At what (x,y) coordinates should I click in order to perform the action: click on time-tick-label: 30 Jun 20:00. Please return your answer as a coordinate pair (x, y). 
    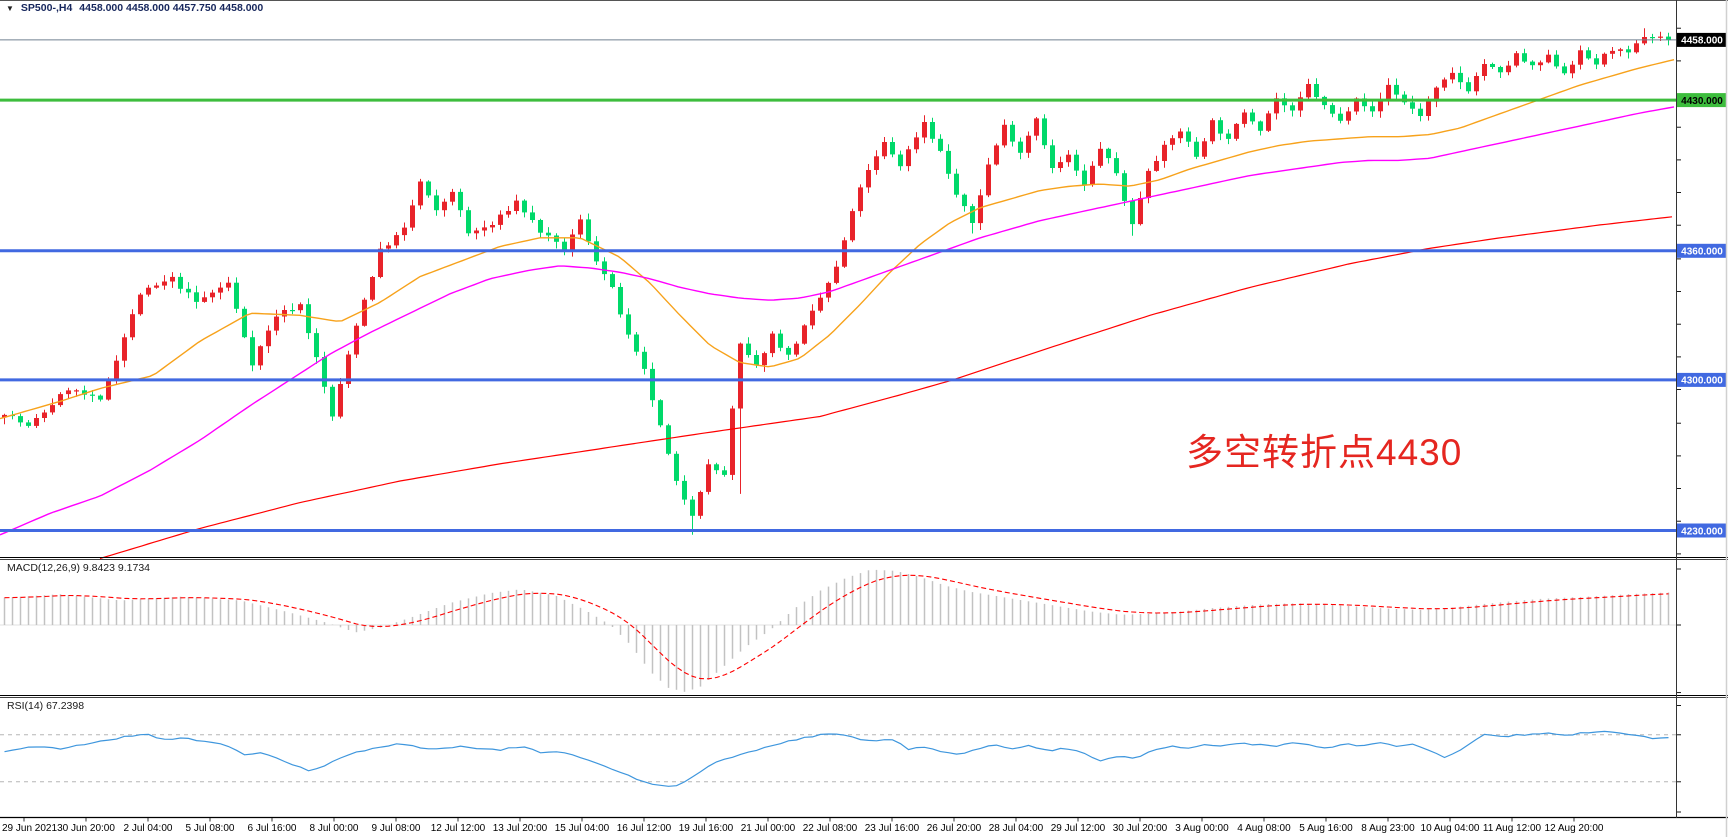
    Looking at the image, I should click on (86, 828).